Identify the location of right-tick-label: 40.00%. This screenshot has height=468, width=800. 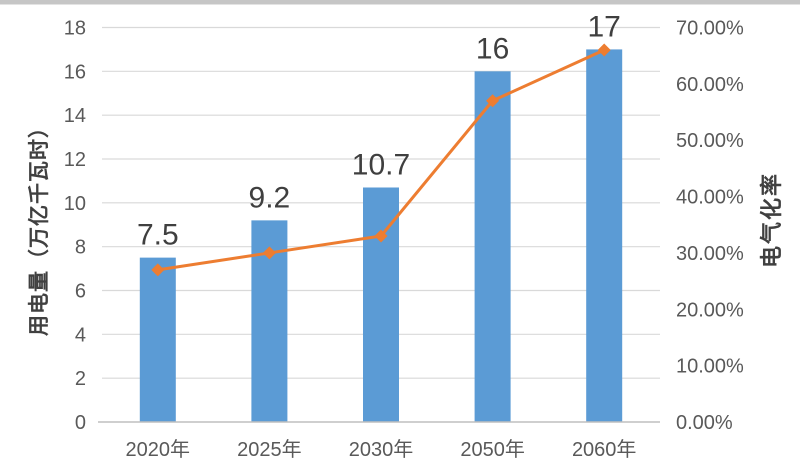
(710, 198).